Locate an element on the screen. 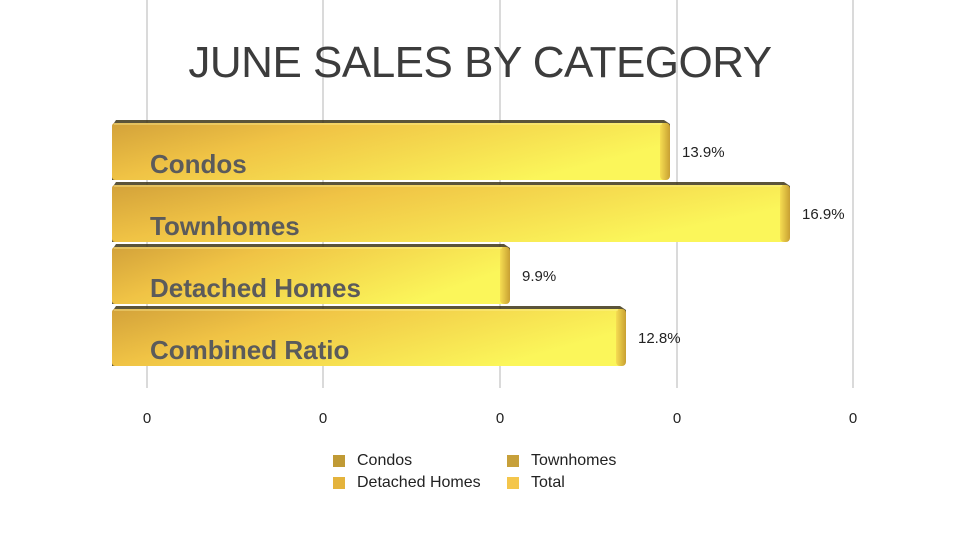 The height and width of the screenshot is (540, 960). data-label: 13.9% is located at coordinates (703, 152).